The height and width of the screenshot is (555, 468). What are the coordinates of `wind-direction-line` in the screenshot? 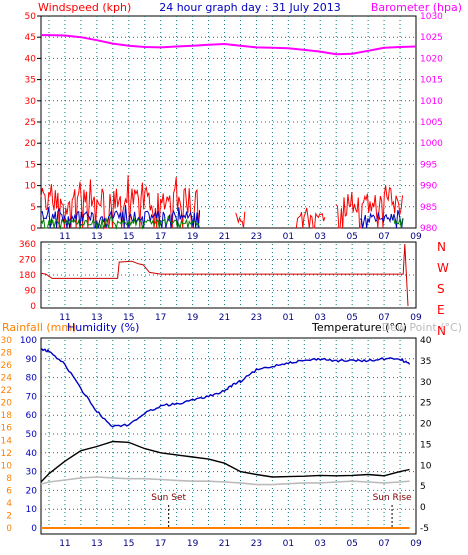 It's located at (224, 275).